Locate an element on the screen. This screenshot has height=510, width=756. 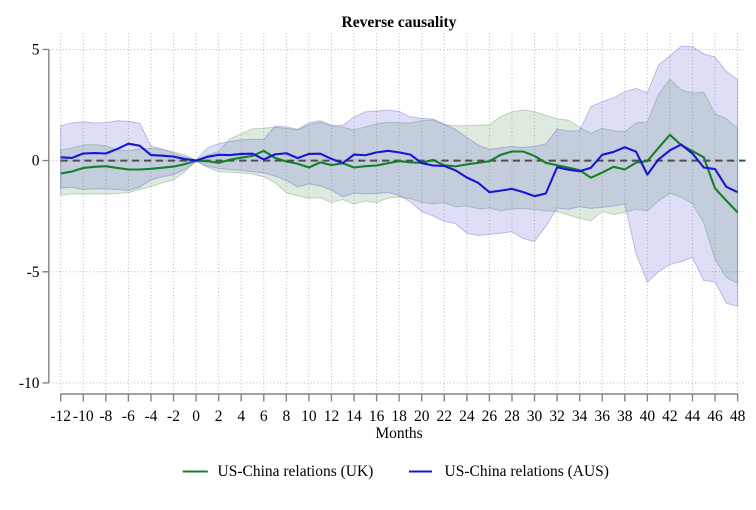
svg-text: 30 is located at coordinates (535, 416).